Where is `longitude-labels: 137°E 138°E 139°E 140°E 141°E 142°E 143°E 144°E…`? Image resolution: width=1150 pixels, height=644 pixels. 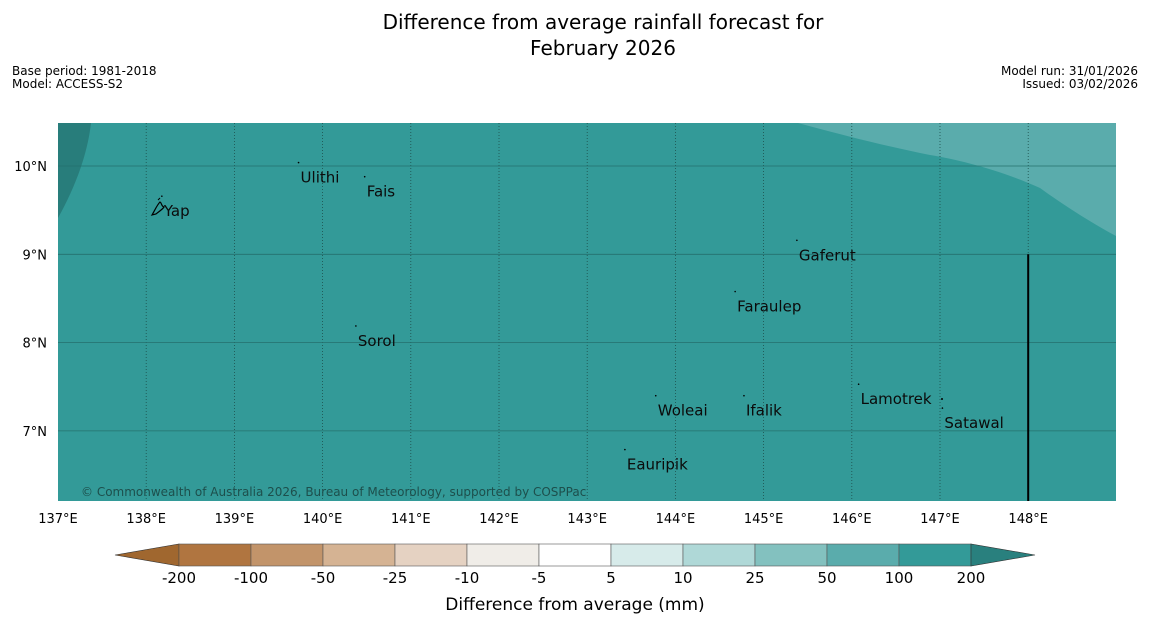
longitude-labels: 137°E 138°E 139°E 140°E 141°E 142°E 143°E 144°E… is located at coordinates (543, 519).